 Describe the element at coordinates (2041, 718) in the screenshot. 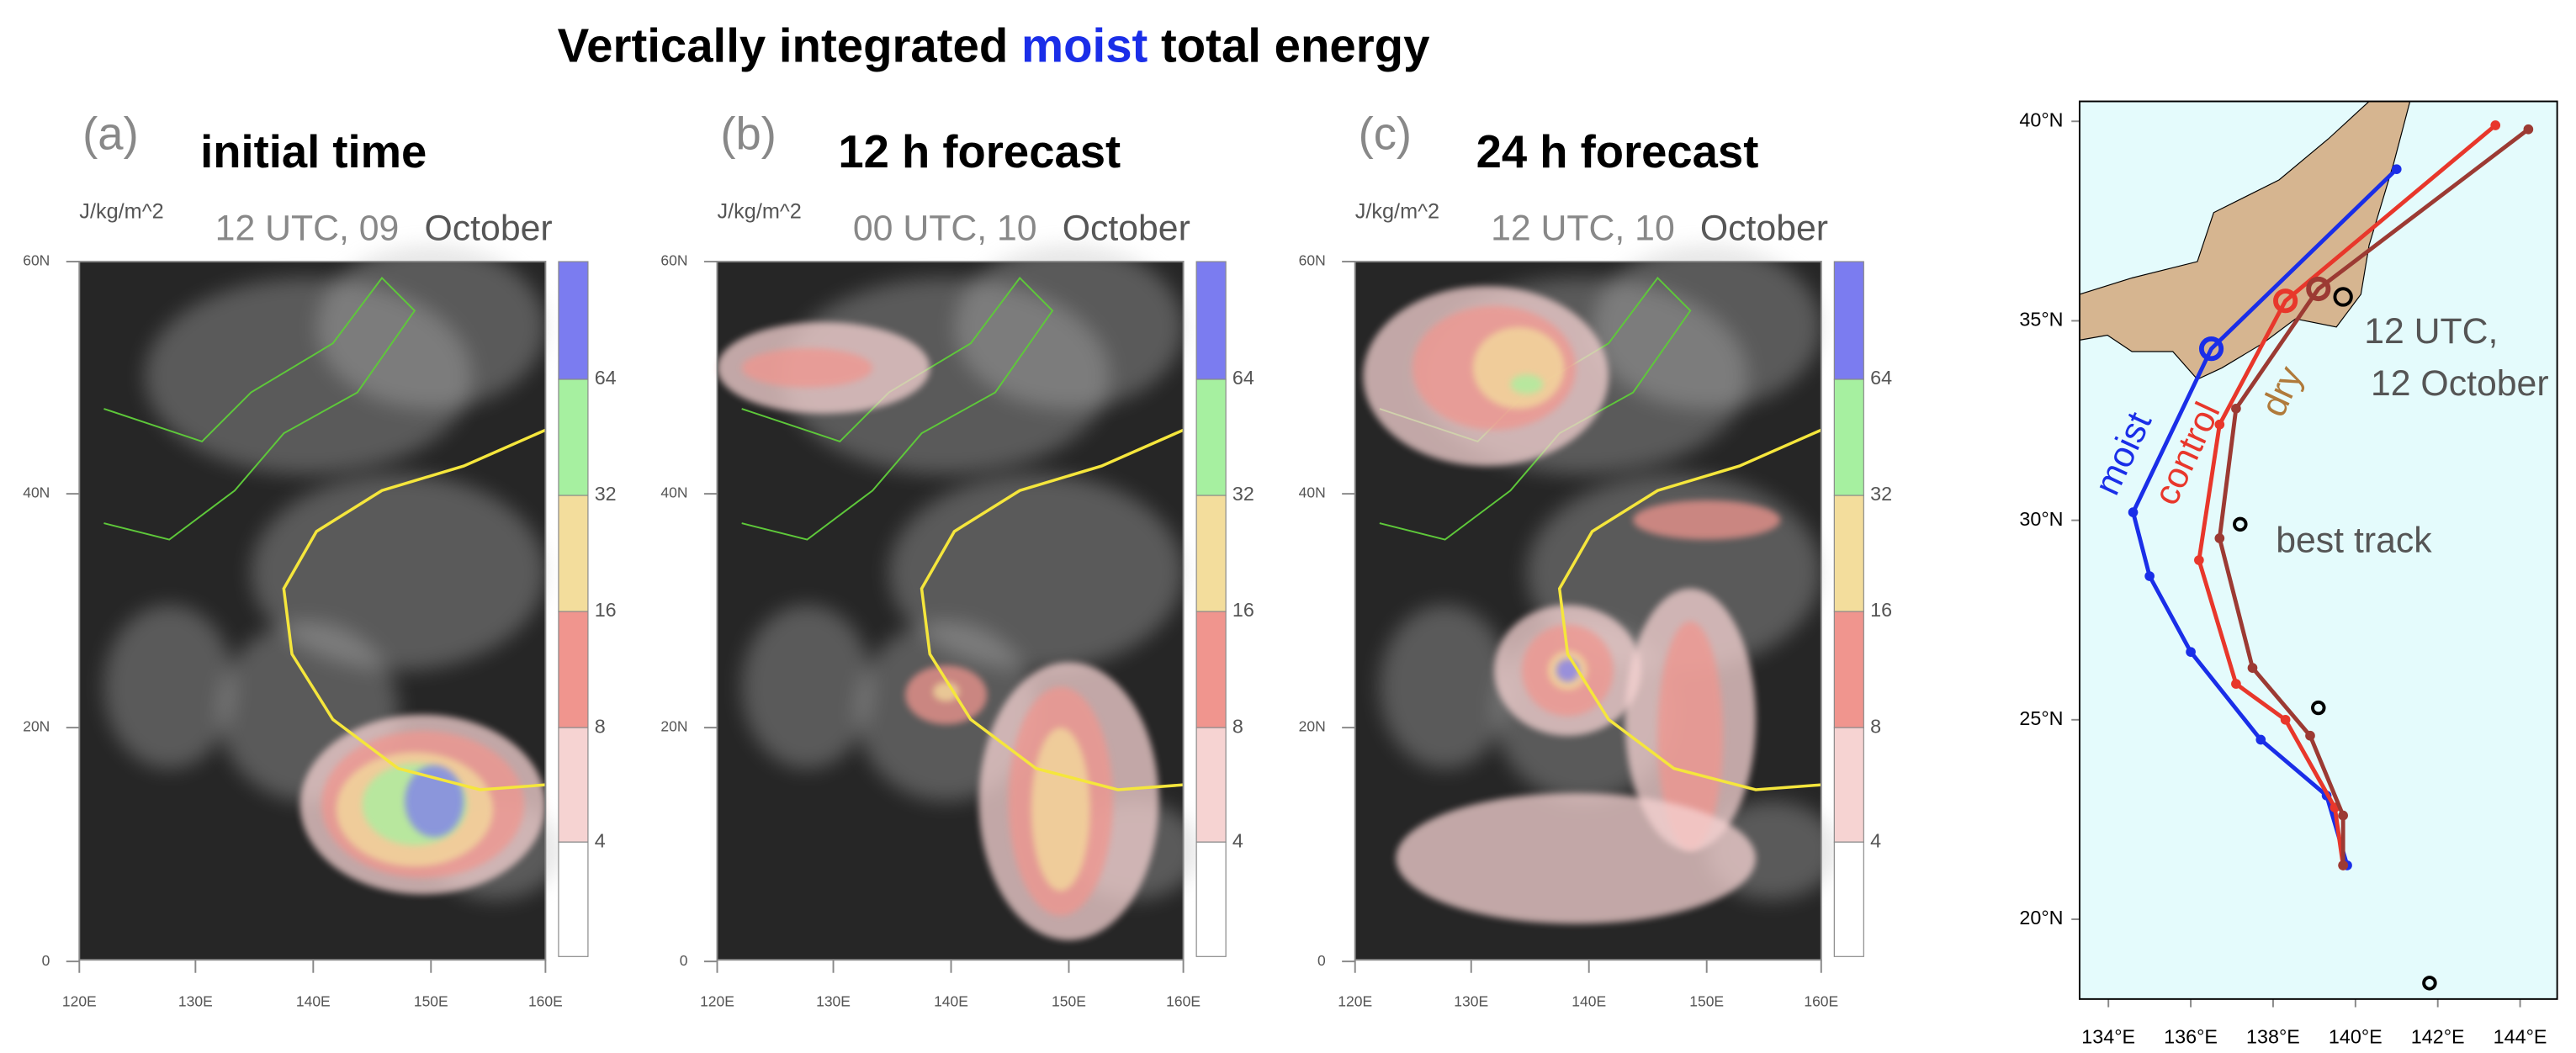

I see `y-tick-label: 25°N` at that location.